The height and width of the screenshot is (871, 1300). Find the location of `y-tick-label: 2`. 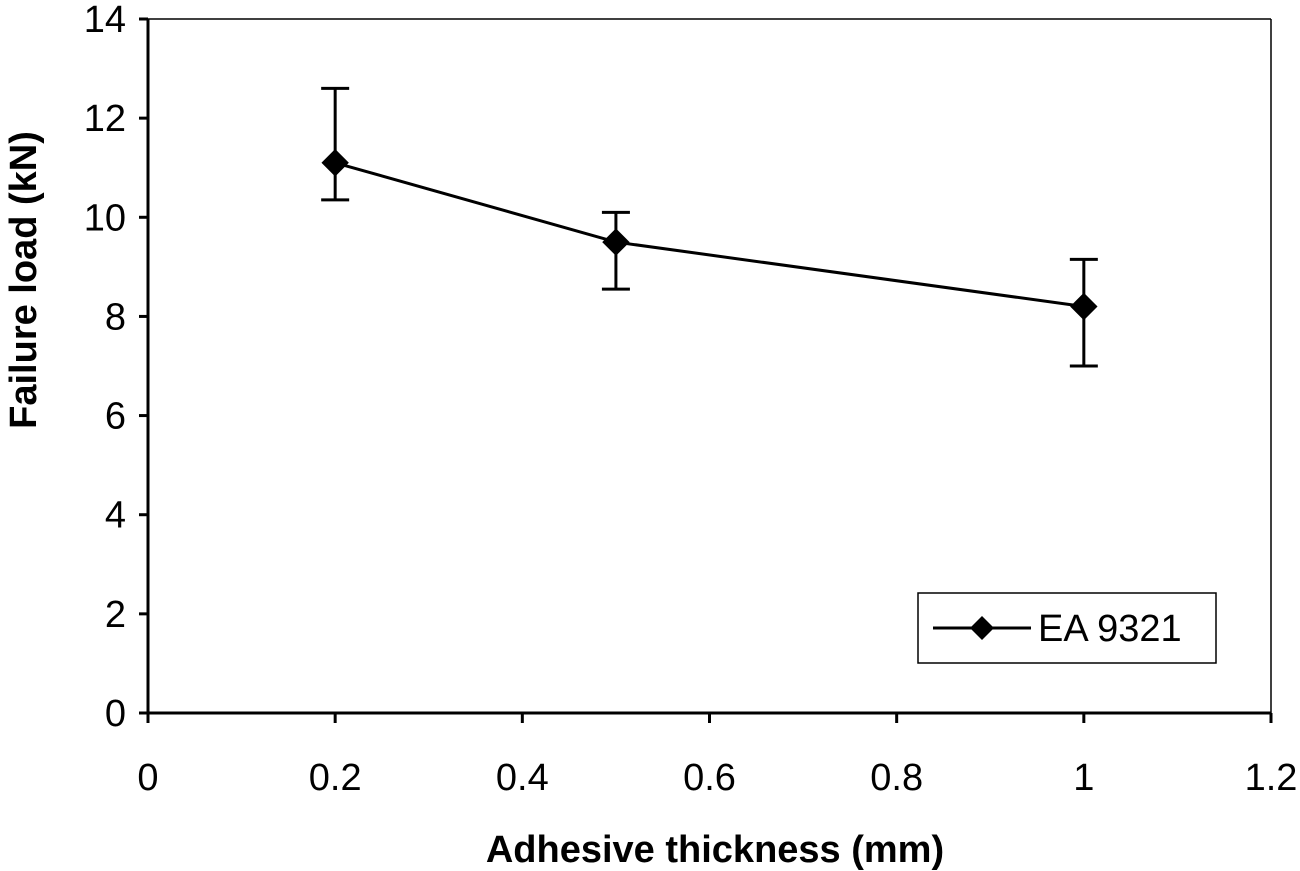

y-tick-label: 2 is located at coordinates (115, 615).